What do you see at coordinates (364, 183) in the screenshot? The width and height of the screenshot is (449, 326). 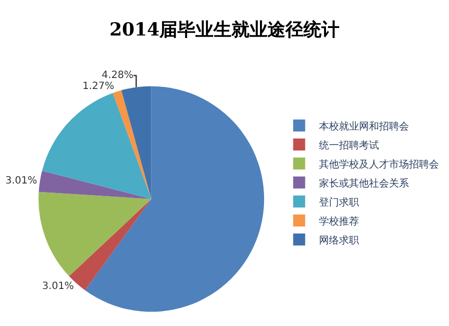 I see `legend-label: 家长或其他社会关系` at bounding box center [364, 183].